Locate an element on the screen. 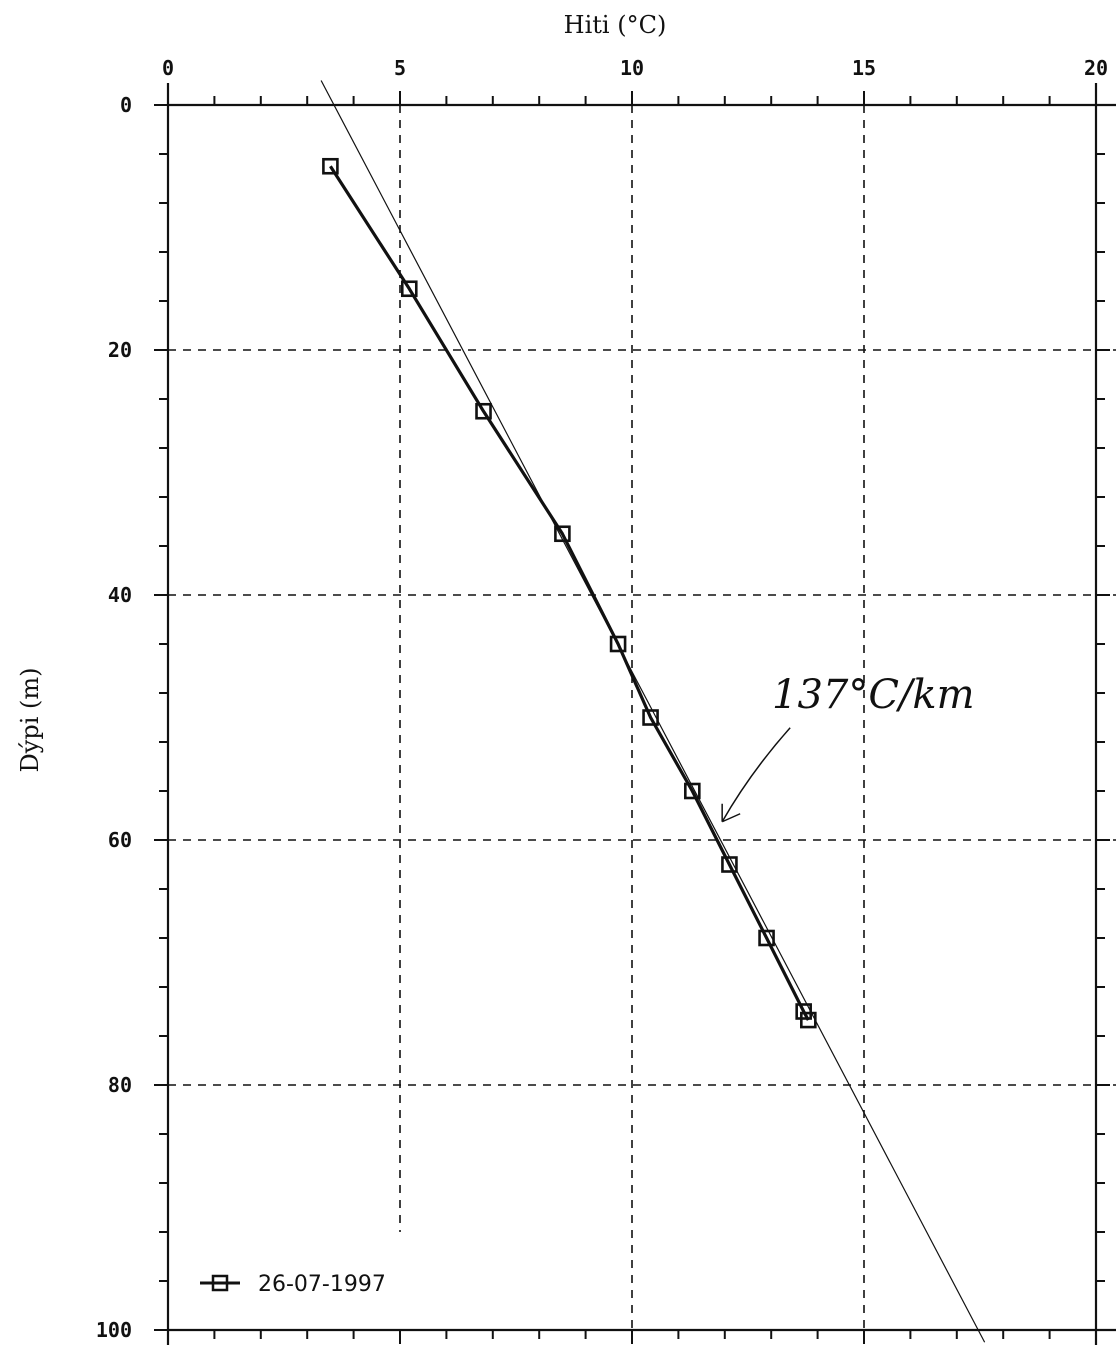 The width and height of the screenshot is (1118, 1351). gradient-annotation: 137°C/km is located at coordinates (848, 747).